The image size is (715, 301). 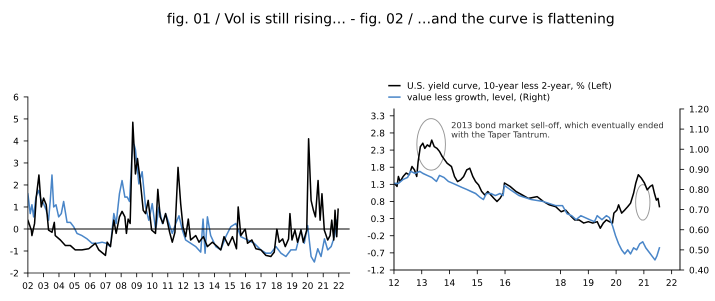 I want to click on y-tick-label: 0.8, so click(x=377, y=202).